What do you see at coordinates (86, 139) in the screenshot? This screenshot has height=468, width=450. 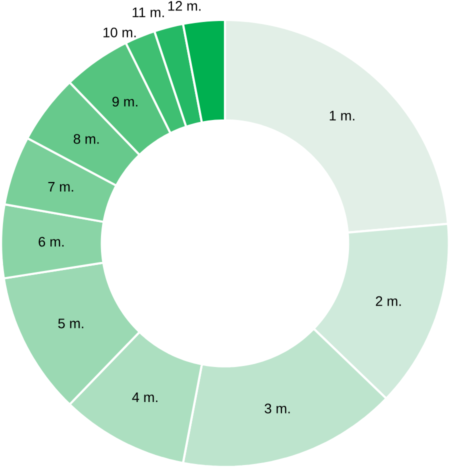 I see `slice-label: 8 m.` at bounding box center [86, 139].